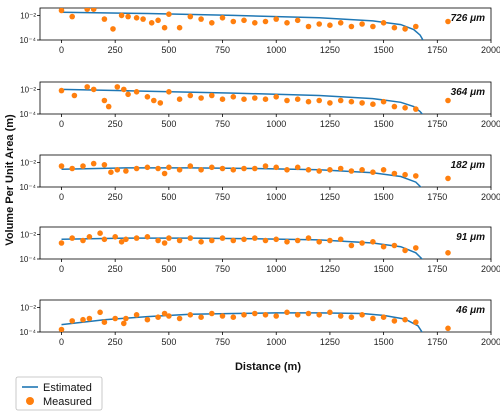 This screenshot has width=500, height=413. What do you see at coordinates (67, 402) in the screenshot?
I see `legend-measured-label: Measured` at bounding box center [67, 402].